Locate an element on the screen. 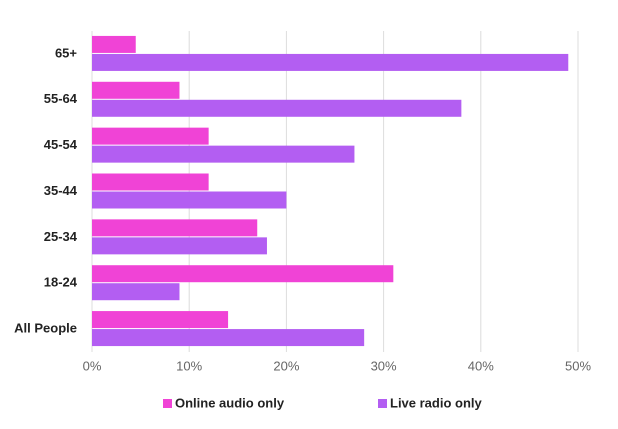 The height and width of the screenshot is (429, 618). y-tick-label: 45-54 is located at coordinates (61, 144).